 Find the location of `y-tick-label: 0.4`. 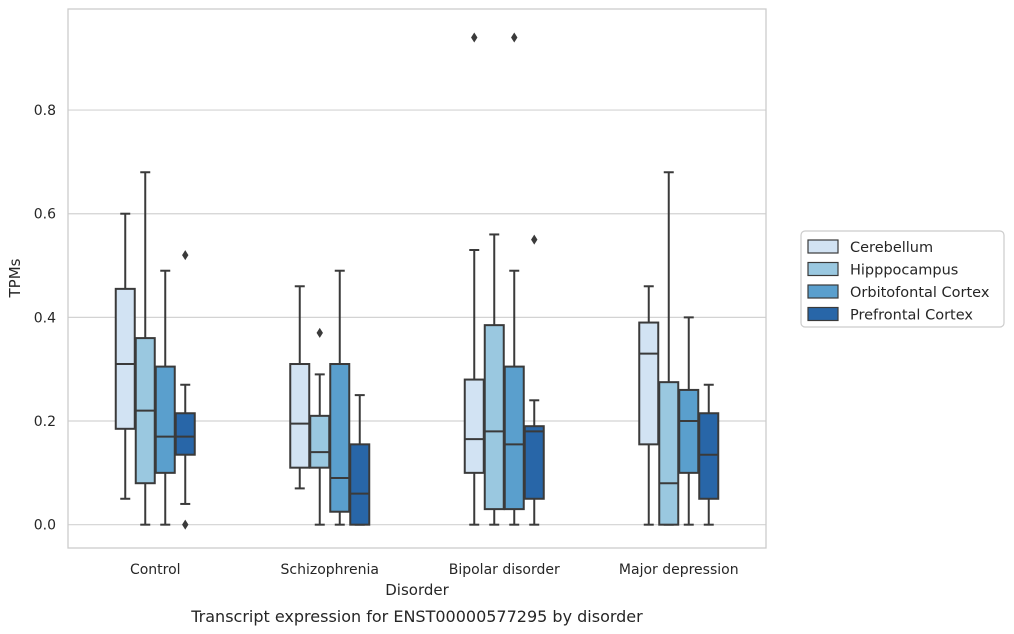

y-tick-label: 0.4 is located at coordinates (45, 318).